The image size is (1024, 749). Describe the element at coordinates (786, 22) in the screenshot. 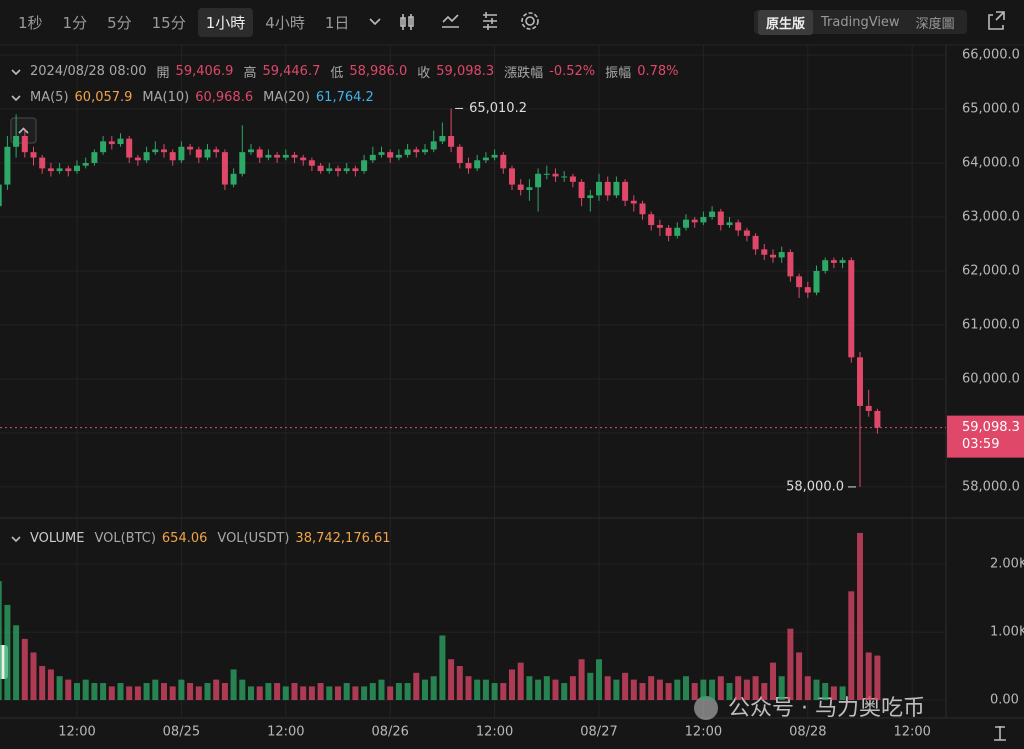

I see `view-button: 原生版` at that location.